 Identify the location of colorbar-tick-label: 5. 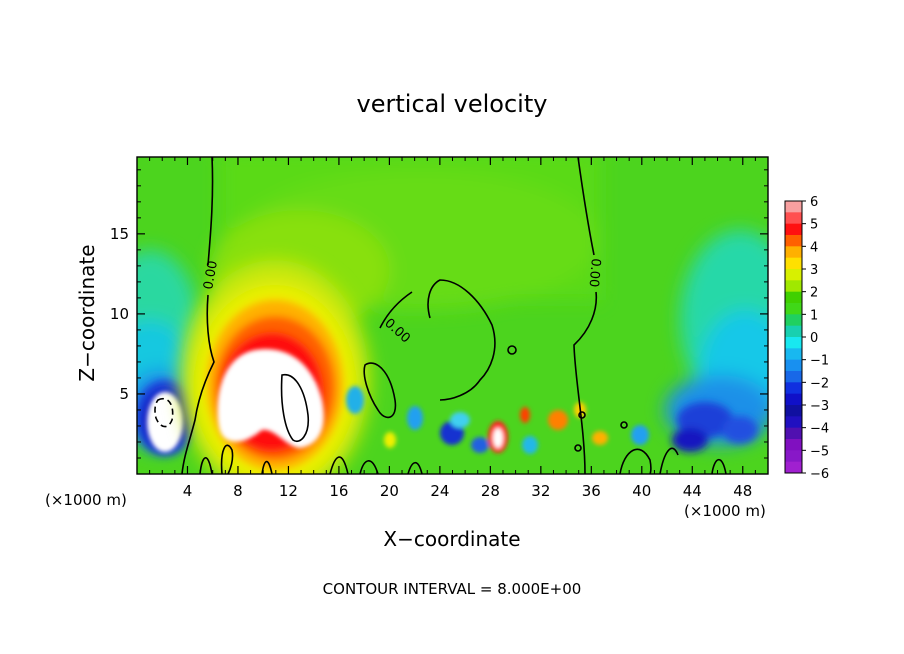
(814, 225).